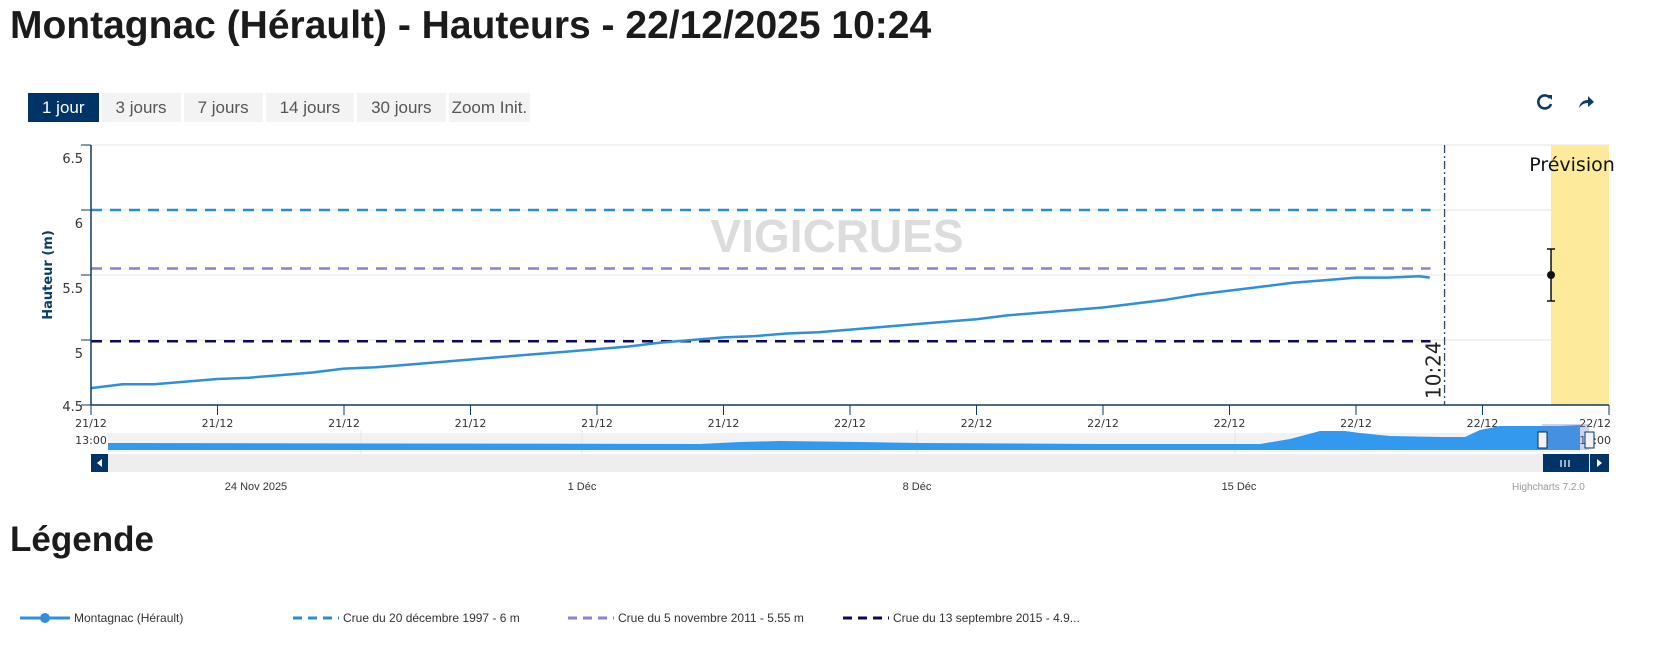 Image resolution: width=1656 pixels, height=656 pixels. What do you see at coordinates (63, 107) in the screenshot?
I see `range-1-day-button: 1 jour` at bounding box center [63, 107].